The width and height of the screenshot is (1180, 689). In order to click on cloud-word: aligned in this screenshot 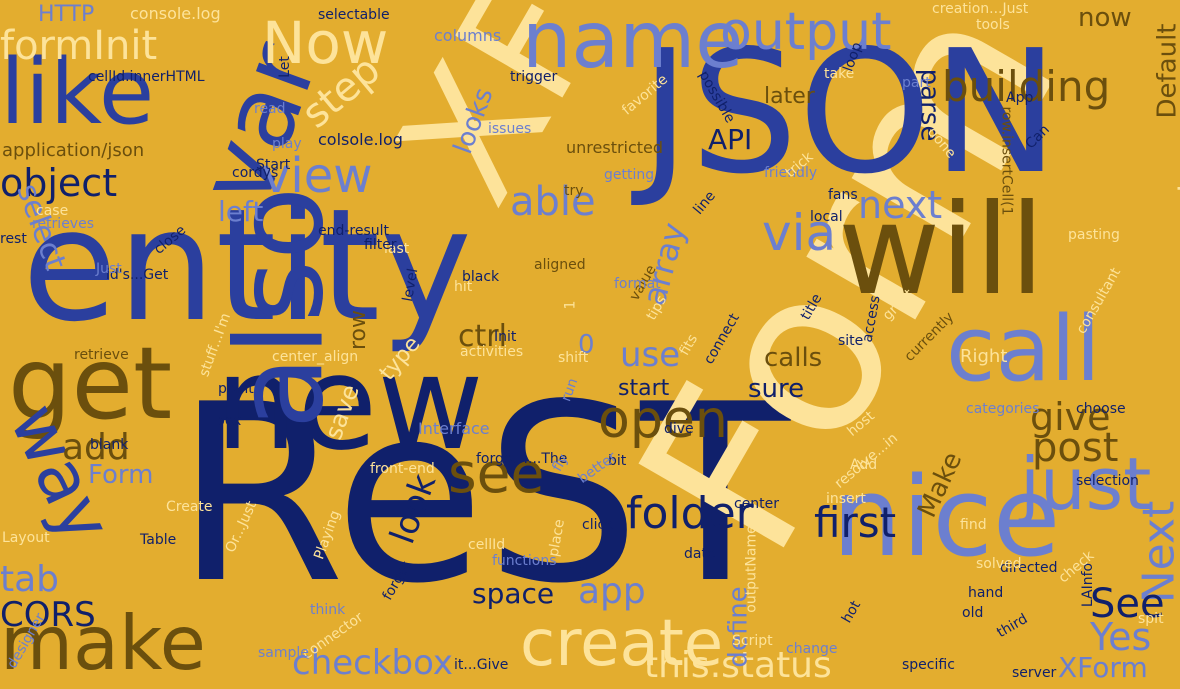, I will do `click(560, 265)`.